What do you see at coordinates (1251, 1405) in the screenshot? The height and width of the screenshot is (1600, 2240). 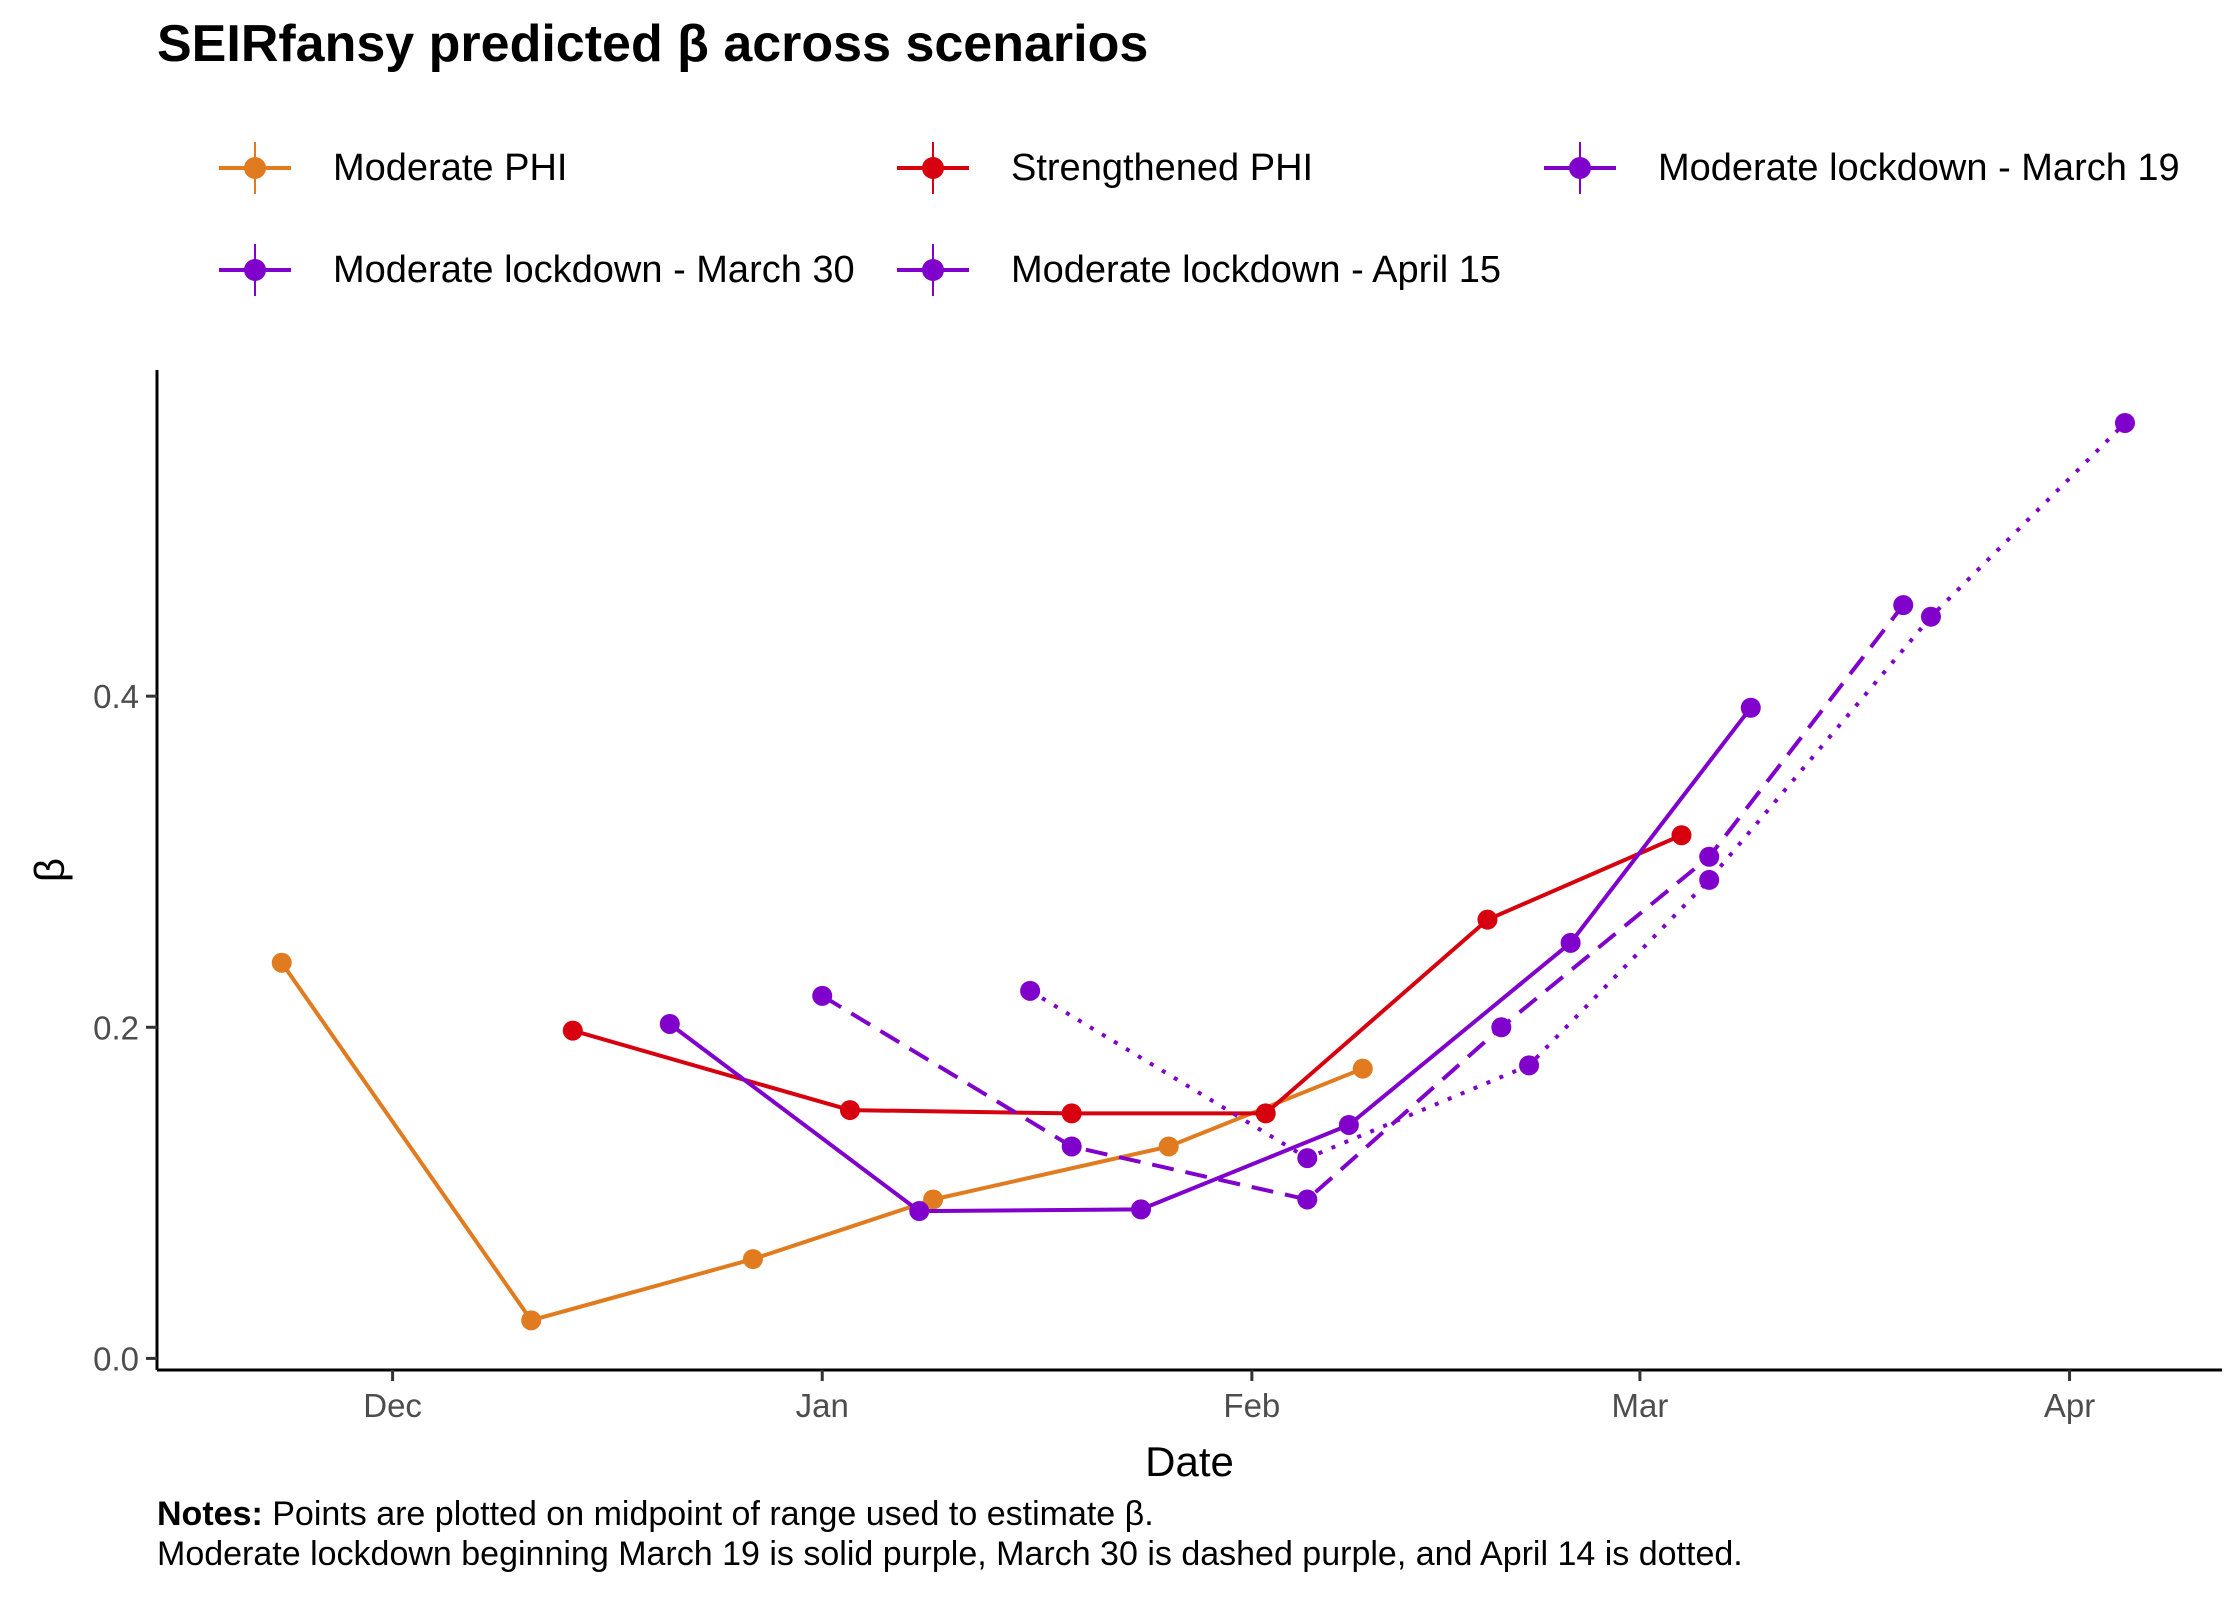 I see `x-tick-label: Feb` at bounding box center [1251, 1405].